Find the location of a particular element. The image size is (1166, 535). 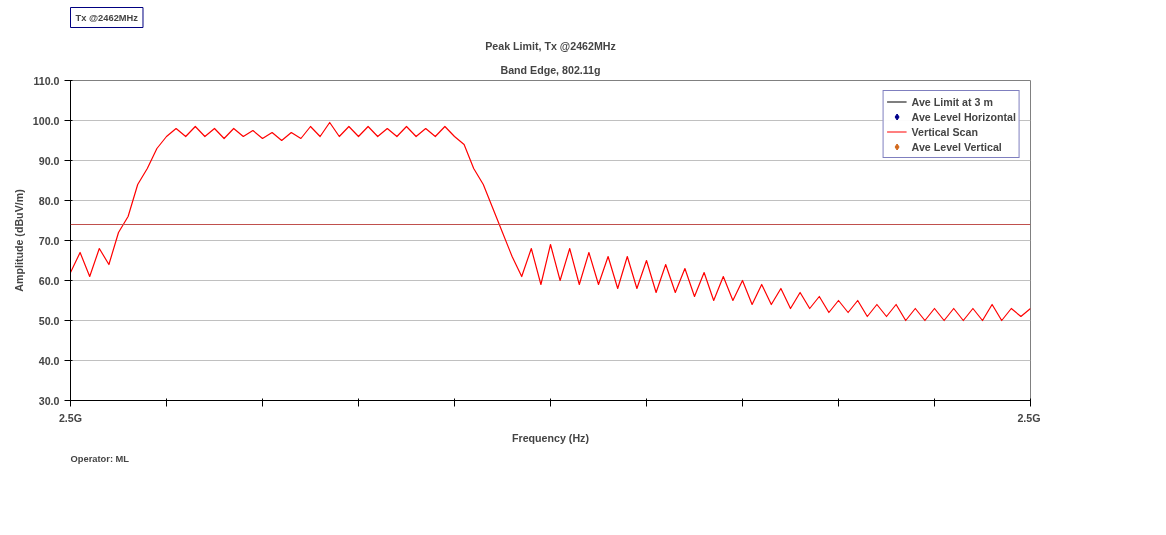

legend-label: Ave Level Horizontal is located at coordinates (963, 116).